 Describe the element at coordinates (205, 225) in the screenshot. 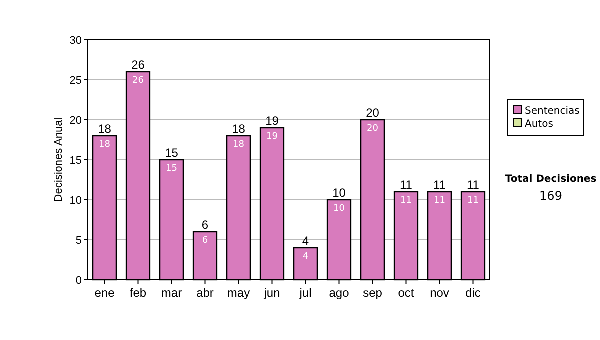

I see `total-label: 6` at that location.